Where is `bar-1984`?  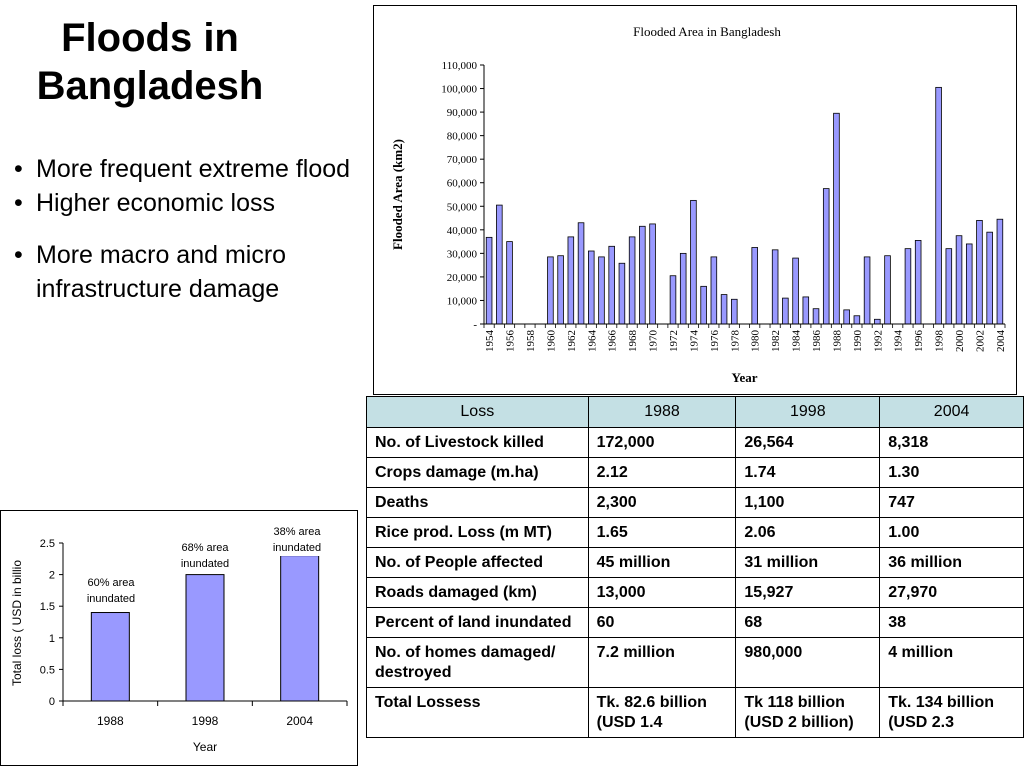
bar-1984 is located at coordinates (795, 291).